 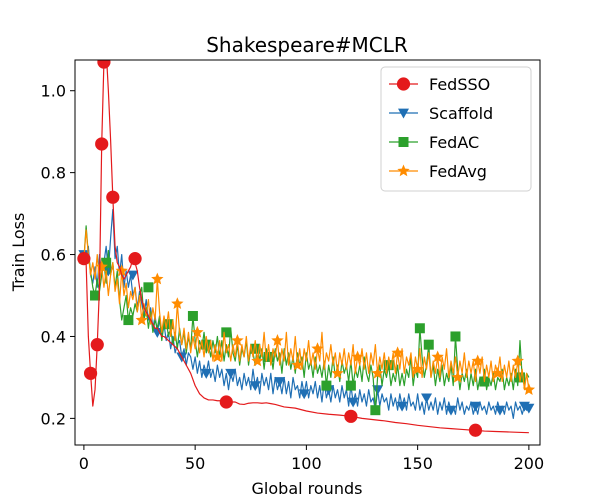 I want to click on y-tick-label: 0.4, so click(x=53, y=336).